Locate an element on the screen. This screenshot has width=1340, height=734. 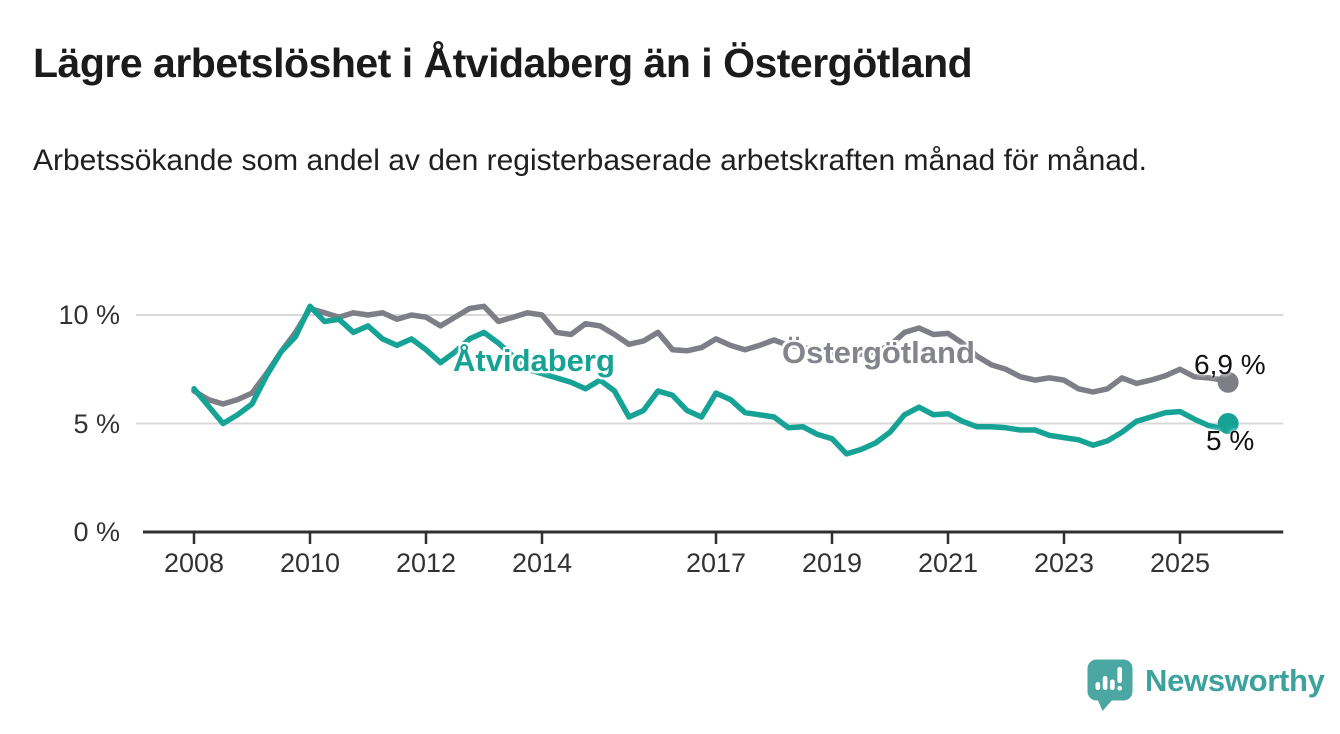
x-axis-label: 2021 is located at coordinates (948, 563).